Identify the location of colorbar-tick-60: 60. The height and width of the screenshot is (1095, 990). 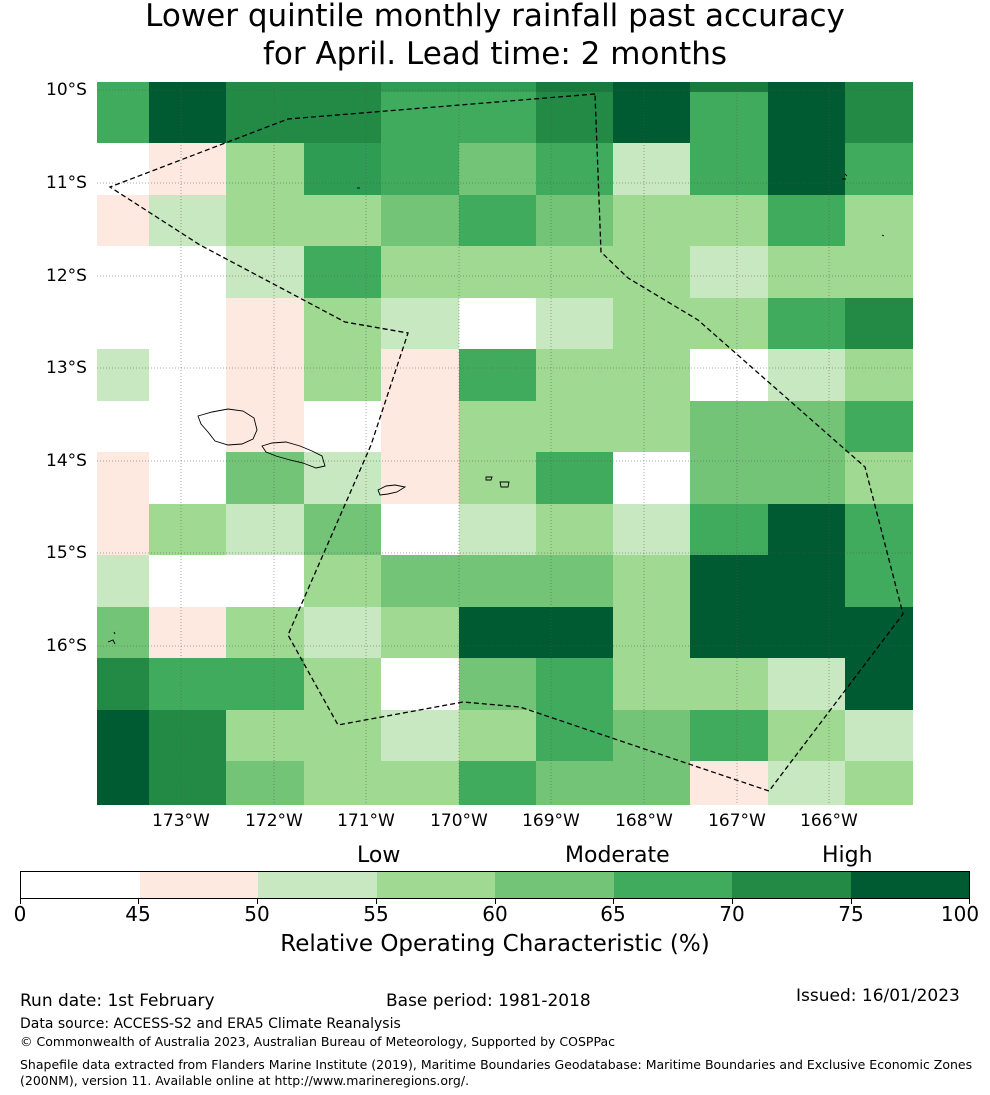
(495, 914).